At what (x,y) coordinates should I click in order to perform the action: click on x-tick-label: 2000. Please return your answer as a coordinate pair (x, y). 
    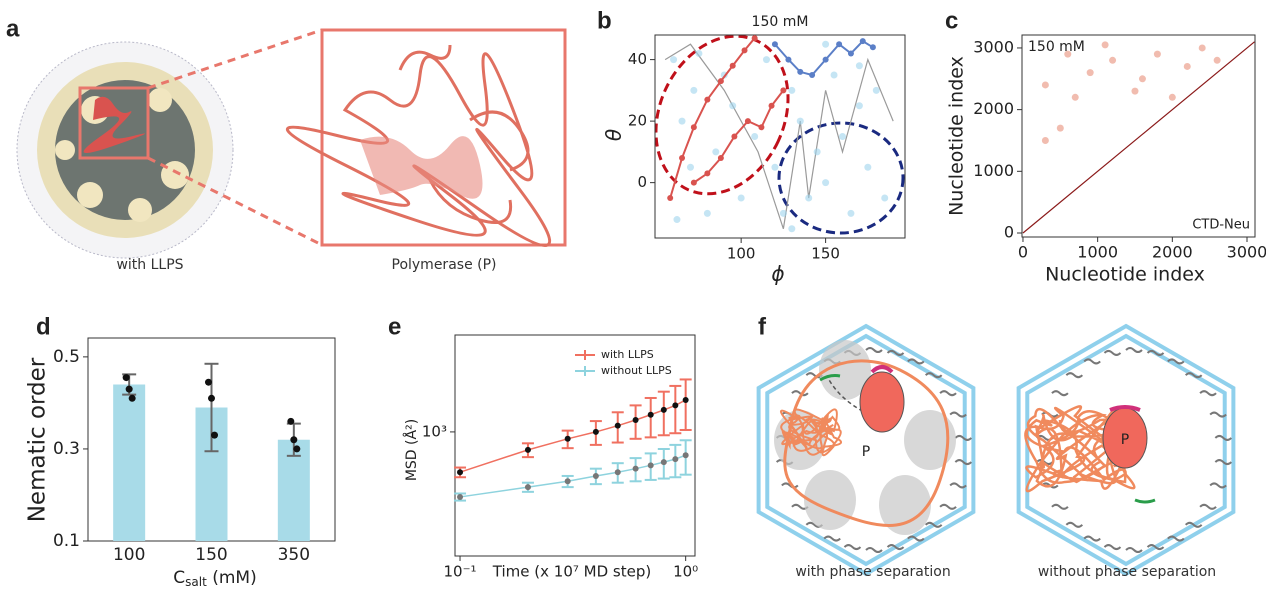
    Looking at the image, I should click on (1172, 252).